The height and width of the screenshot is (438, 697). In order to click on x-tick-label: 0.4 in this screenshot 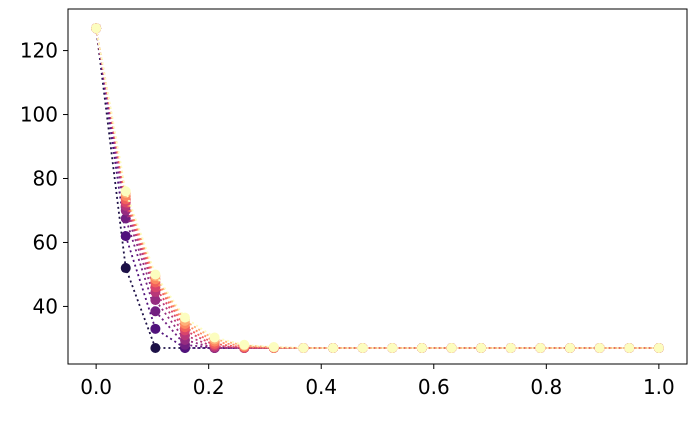, I will do `click(321, 387)`.